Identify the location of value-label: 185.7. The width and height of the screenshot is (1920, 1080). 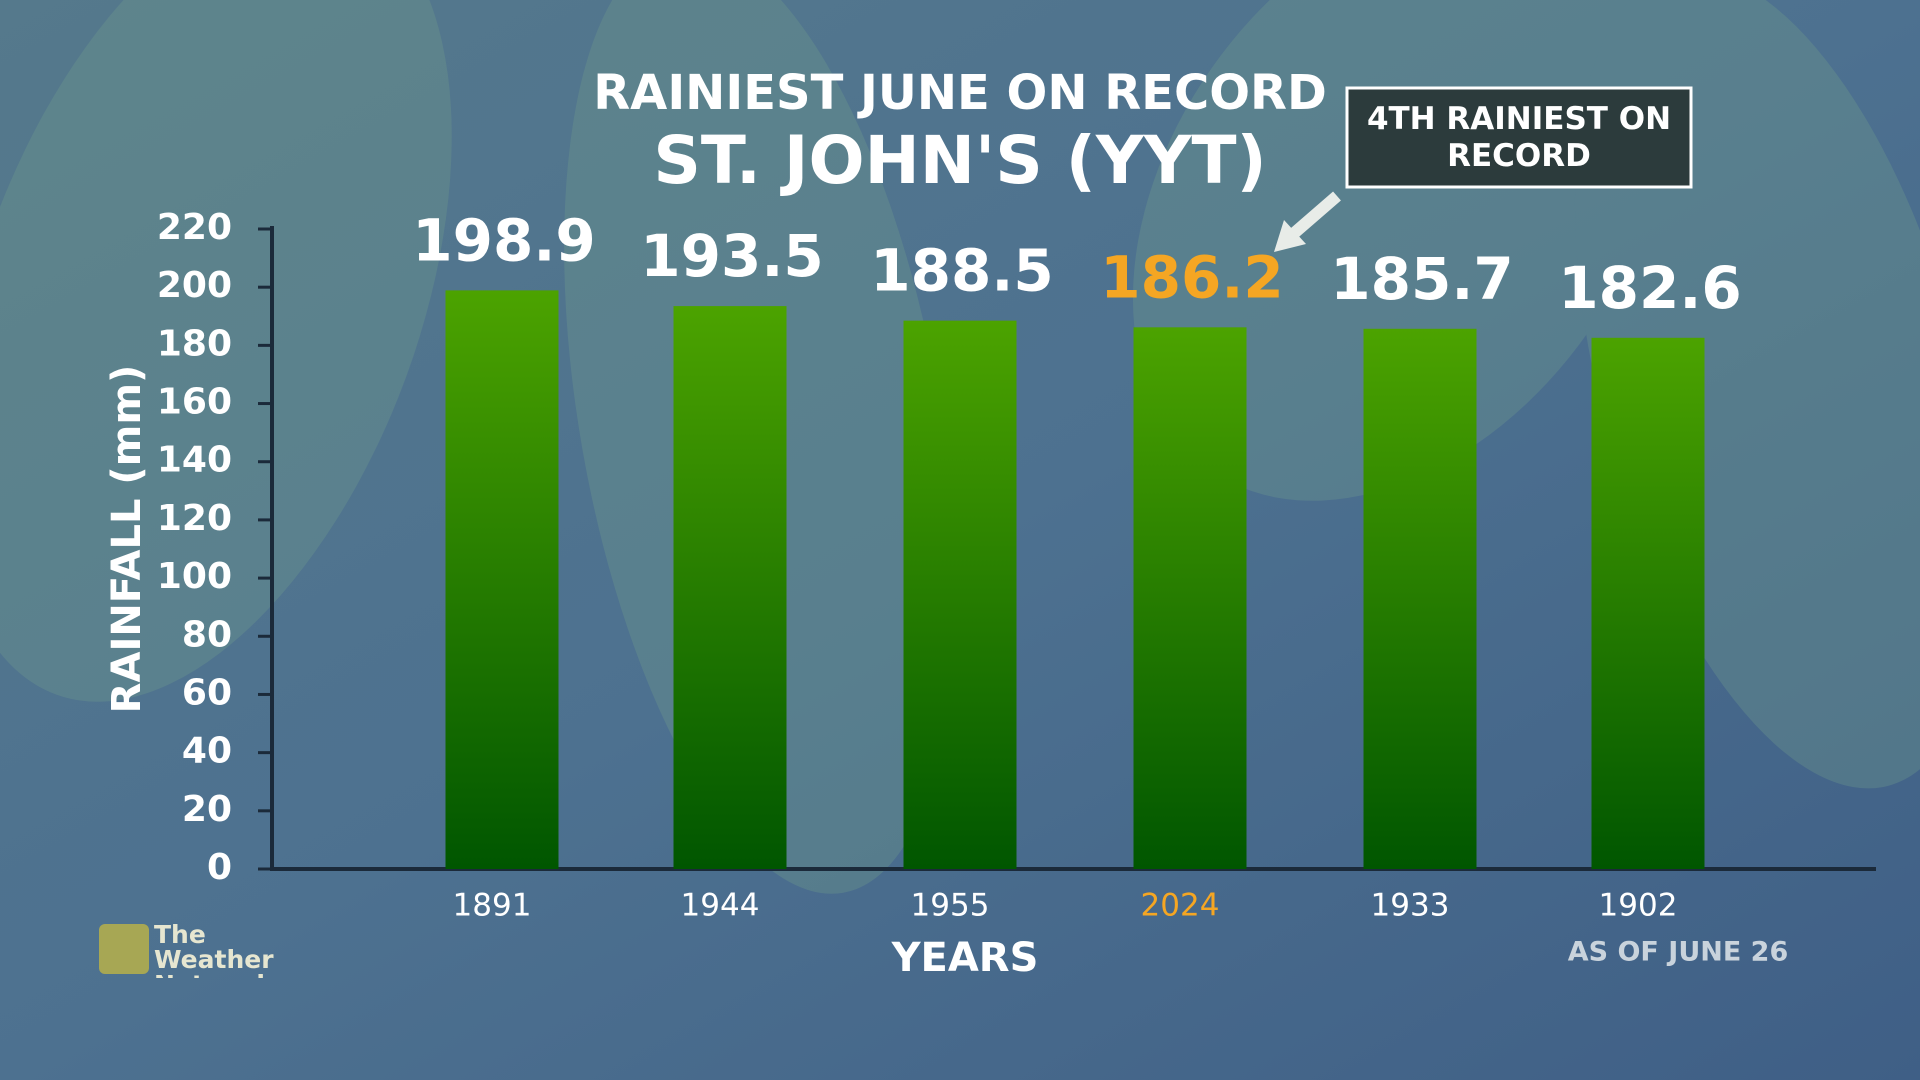
(1421, 279).